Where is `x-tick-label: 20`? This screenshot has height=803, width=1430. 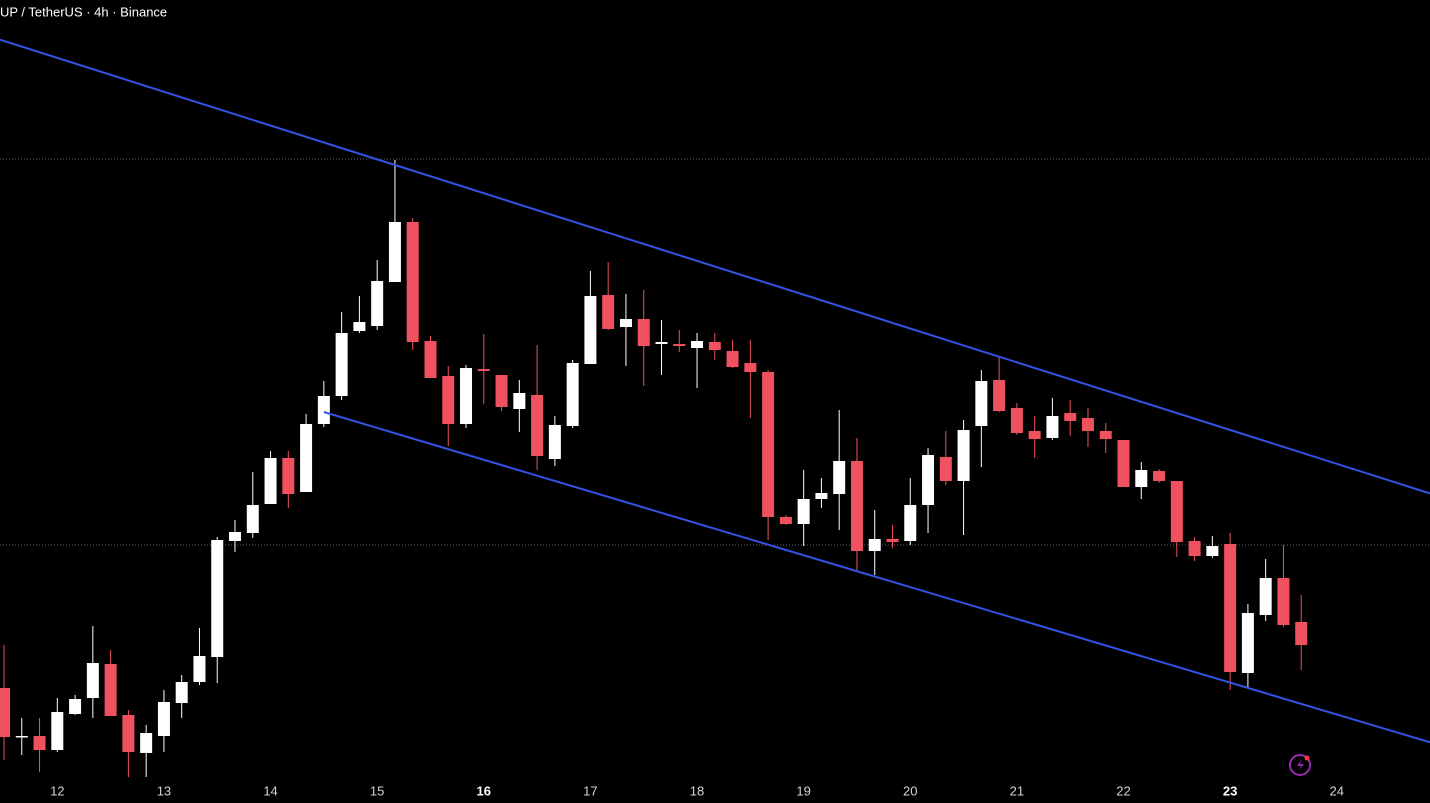
x-tick-label: 20 is located at coordinates (910, 790).